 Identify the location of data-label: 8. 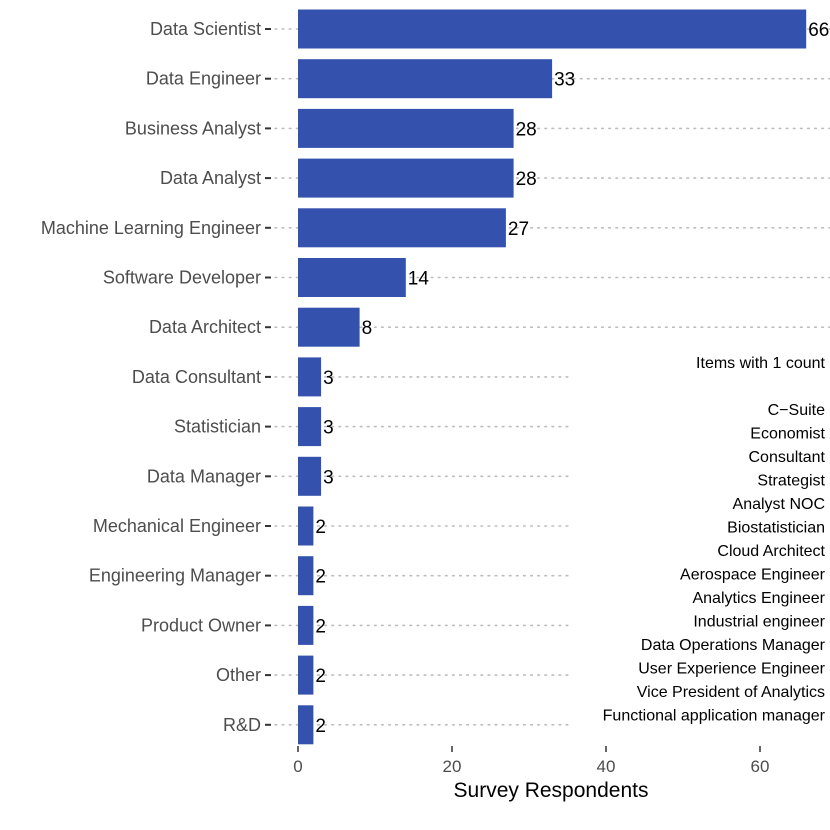
(367, 328).